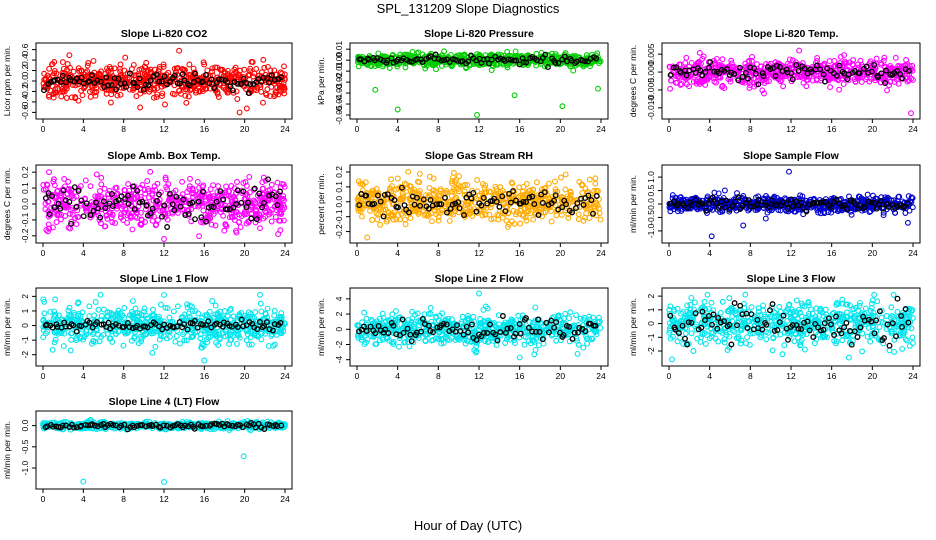 This screenshot has height=540, width=936. Describe the element at coordinates (479, 156) in the screenshot. I see `panel-title: Slope Gas Stream RH` at that location.